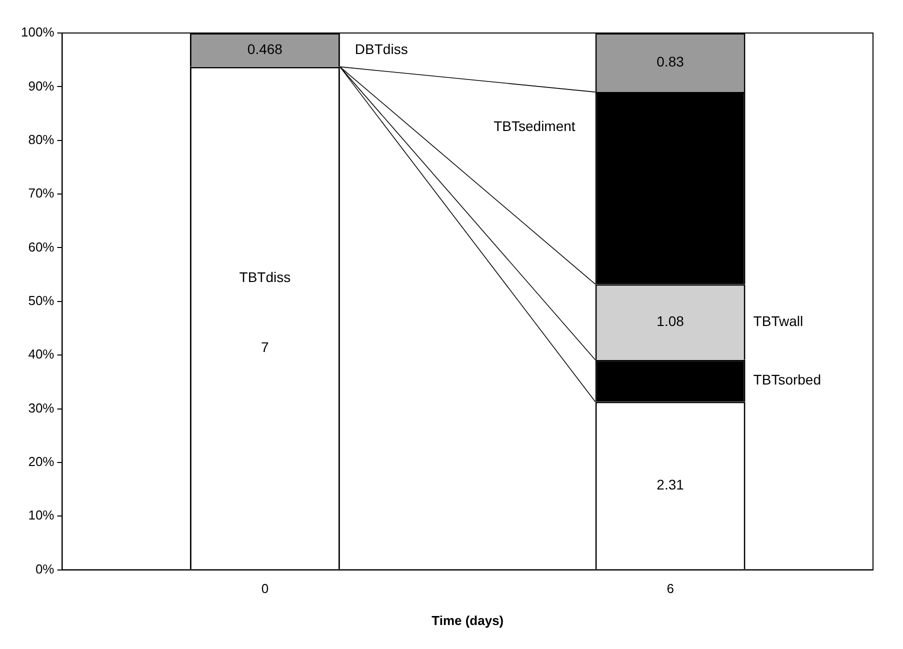  I want to click on series-label: DBTdiss, so click(381, 48).